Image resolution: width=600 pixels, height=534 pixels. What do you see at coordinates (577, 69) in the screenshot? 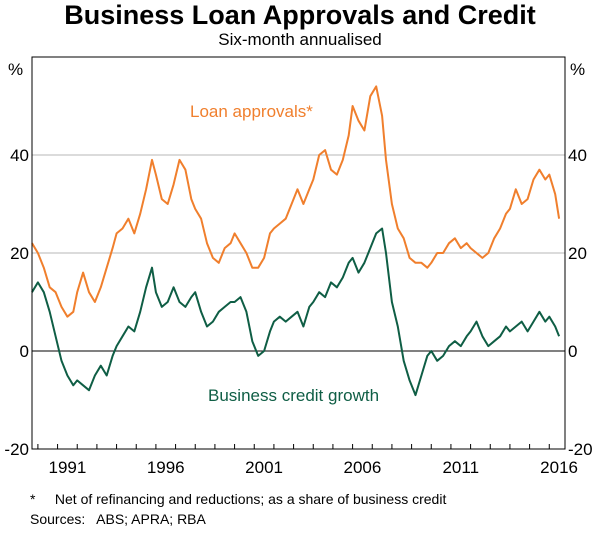
I see `y-axis-unit-right: %` at bounding box center [577, 69].